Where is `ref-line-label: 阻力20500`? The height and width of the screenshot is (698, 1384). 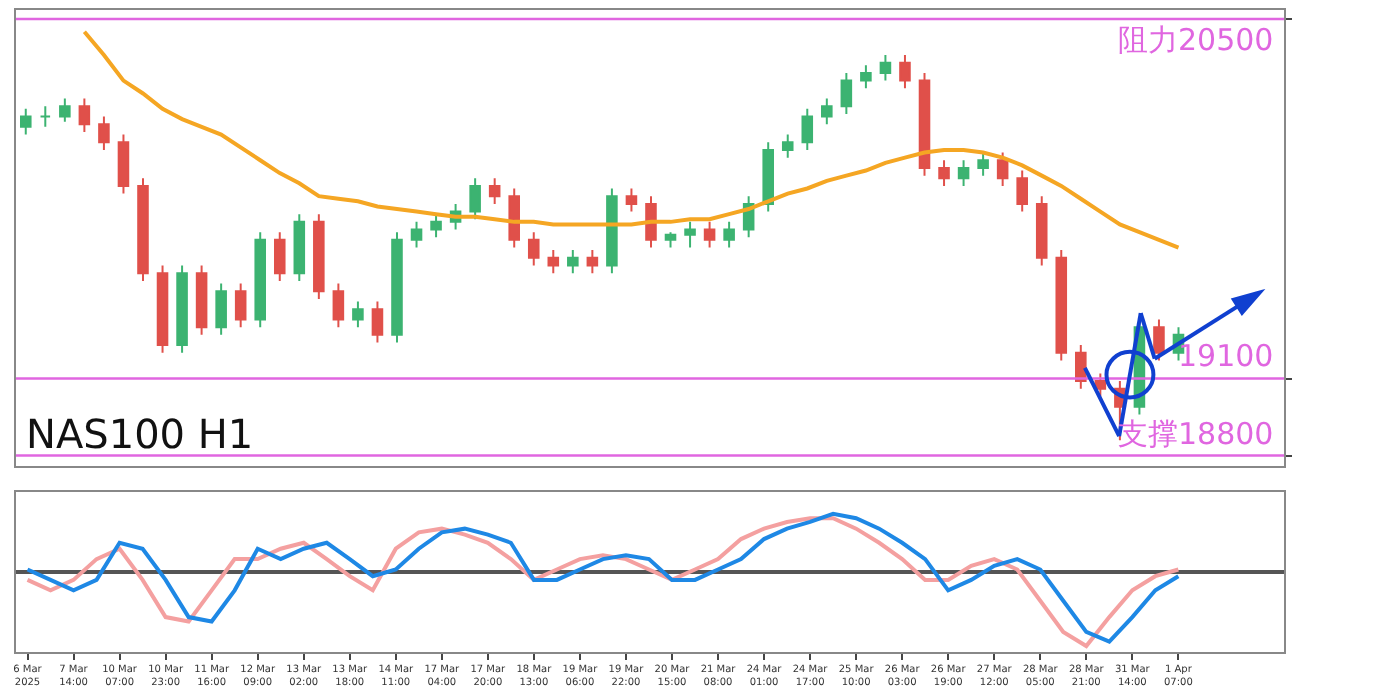
ref-line-label: 阻力20500 is located at coordinates (1196, 40).